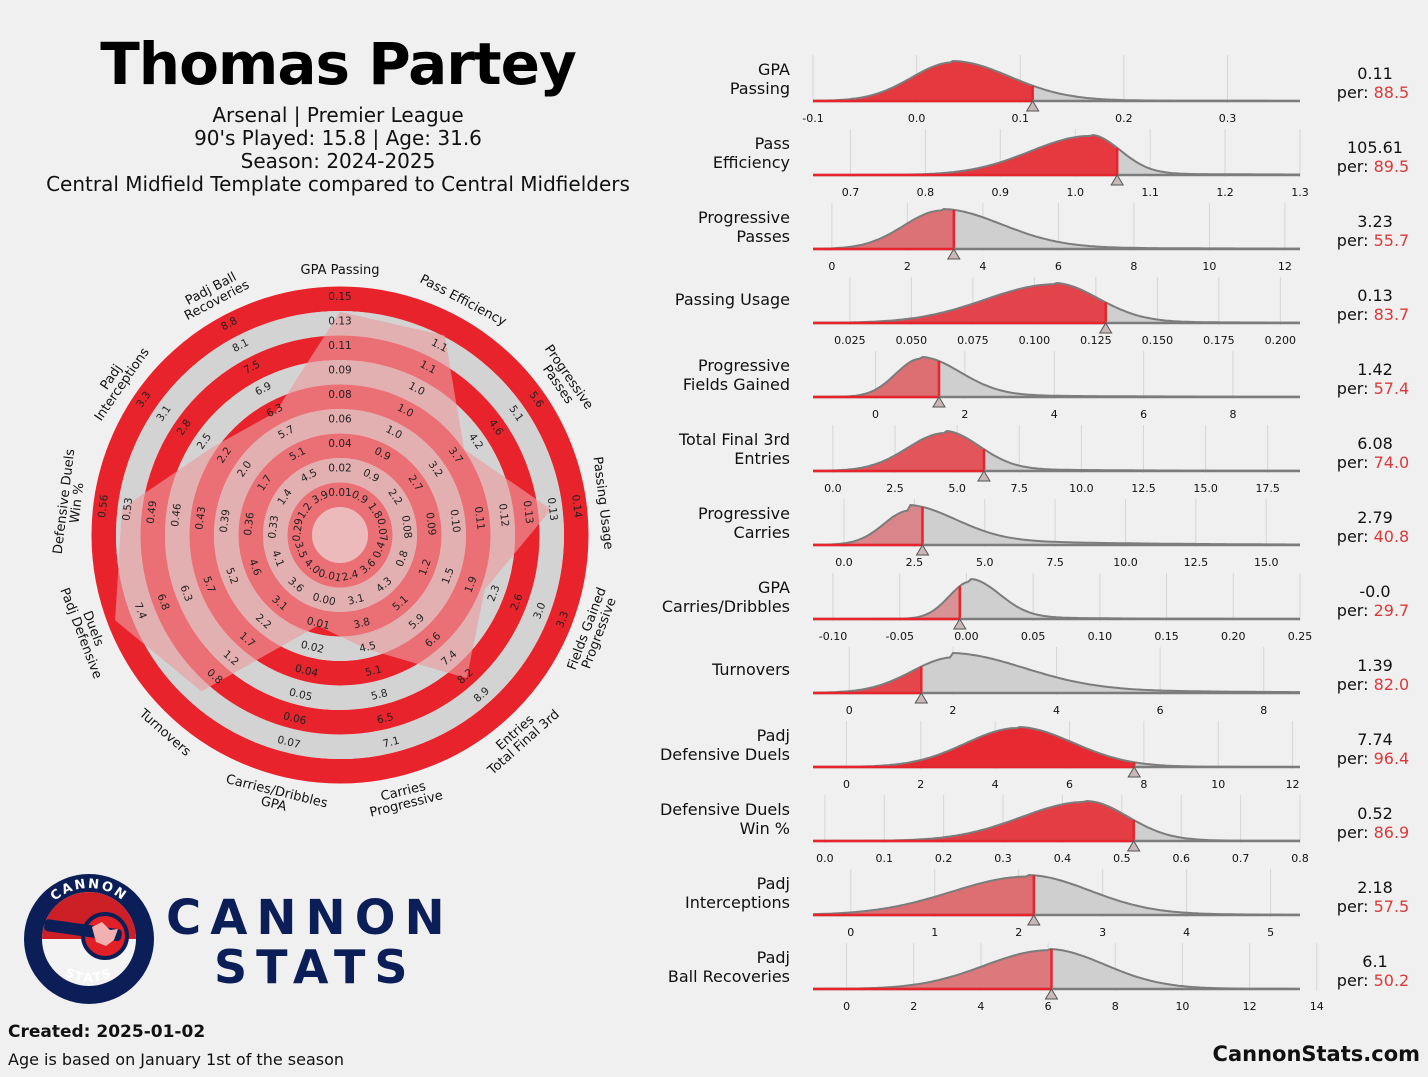 The image size is (1428, 1077). Describe the element at coordinates (952, 710) in the screenshot. I see `x-tick-label: 2` at that location.